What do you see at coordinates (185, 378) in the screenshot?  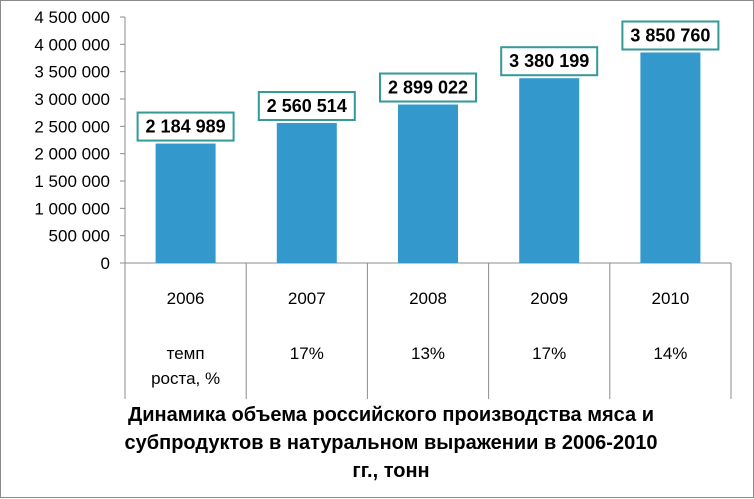 I see `growth-row-label: роста, %` at bounding box center [185, 378].